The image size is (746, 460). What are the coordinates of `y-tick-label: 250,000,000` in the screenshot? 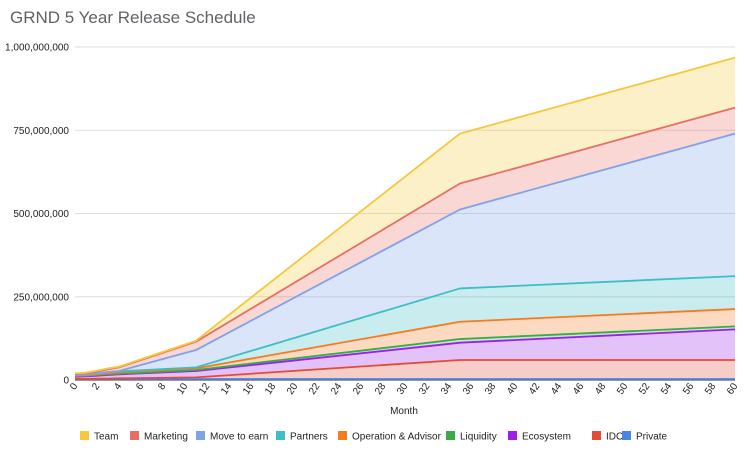 It's located at (41, 297).